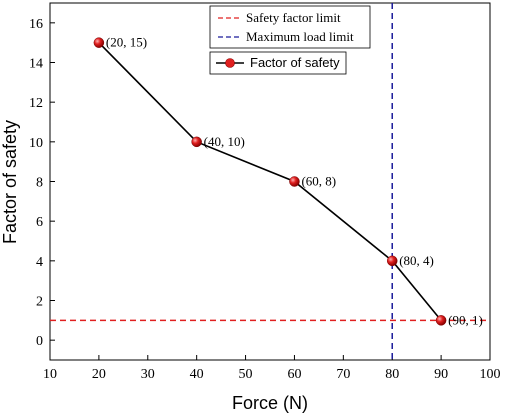 The image size is (505, 416). Describe the element at coordinates (39, 262) in the screenshot. I see `y-tick-label: 4` at that location.